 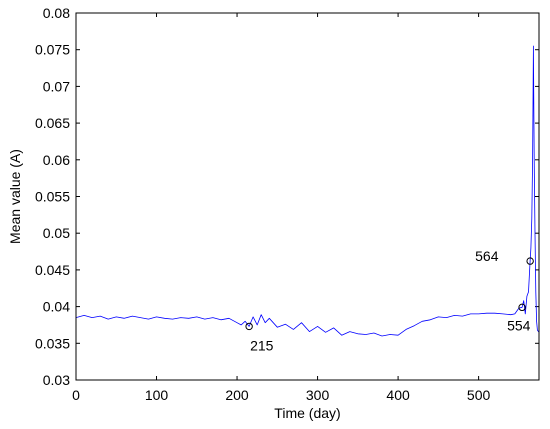 What do you see at coordinates (318, 395) in the screenshot?
I see `x-tick-label: 300` at bounding box center [318, 395].